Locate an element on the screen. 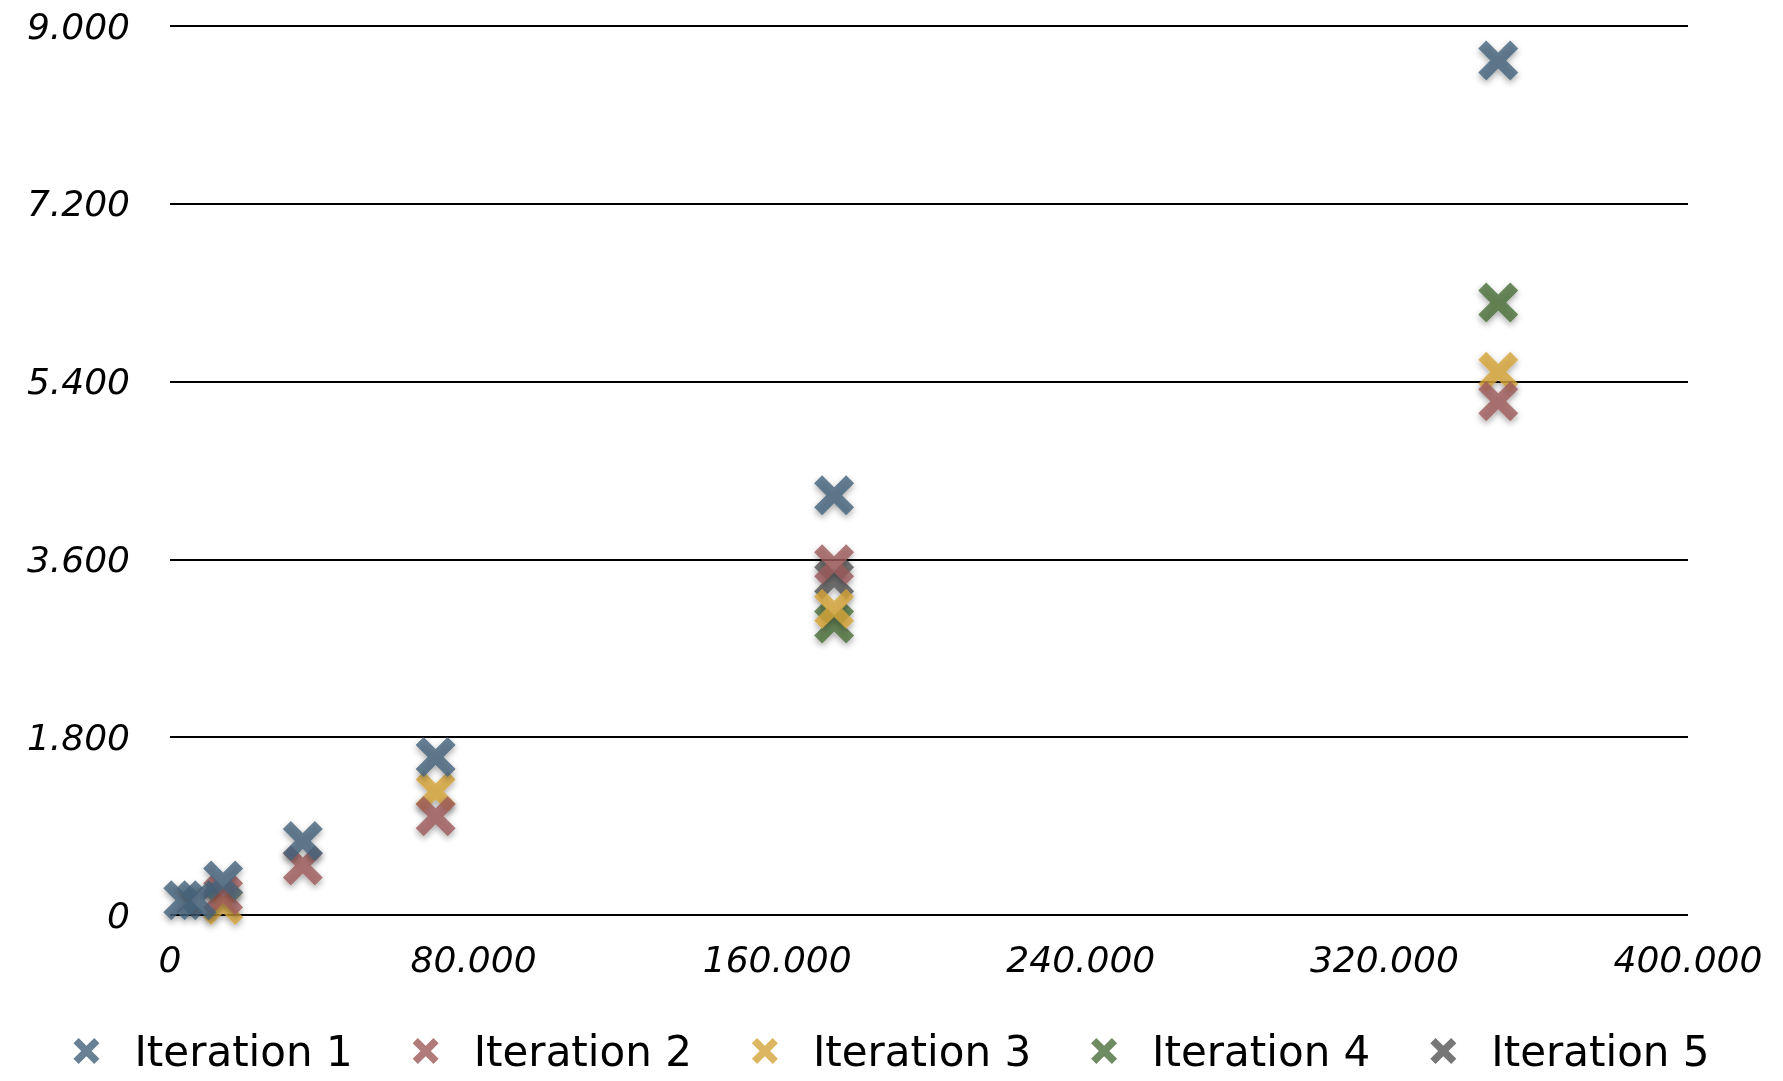  x-tick-label: 0 is located at coordinates (170, 959).